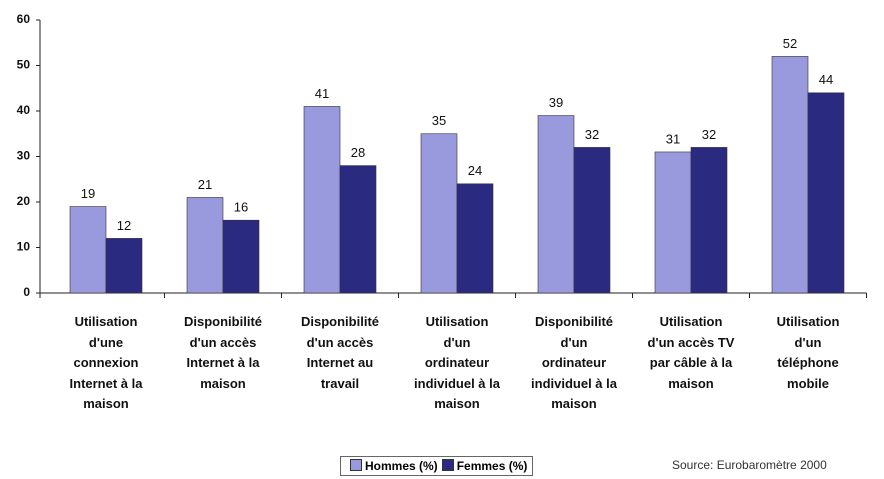 Image resolution: width=884 pixels, height=479 pixels. What do you see at coordinates (88, 193) in the screenshot?
I see `value-label: 19` at bounding box center [88, 193].